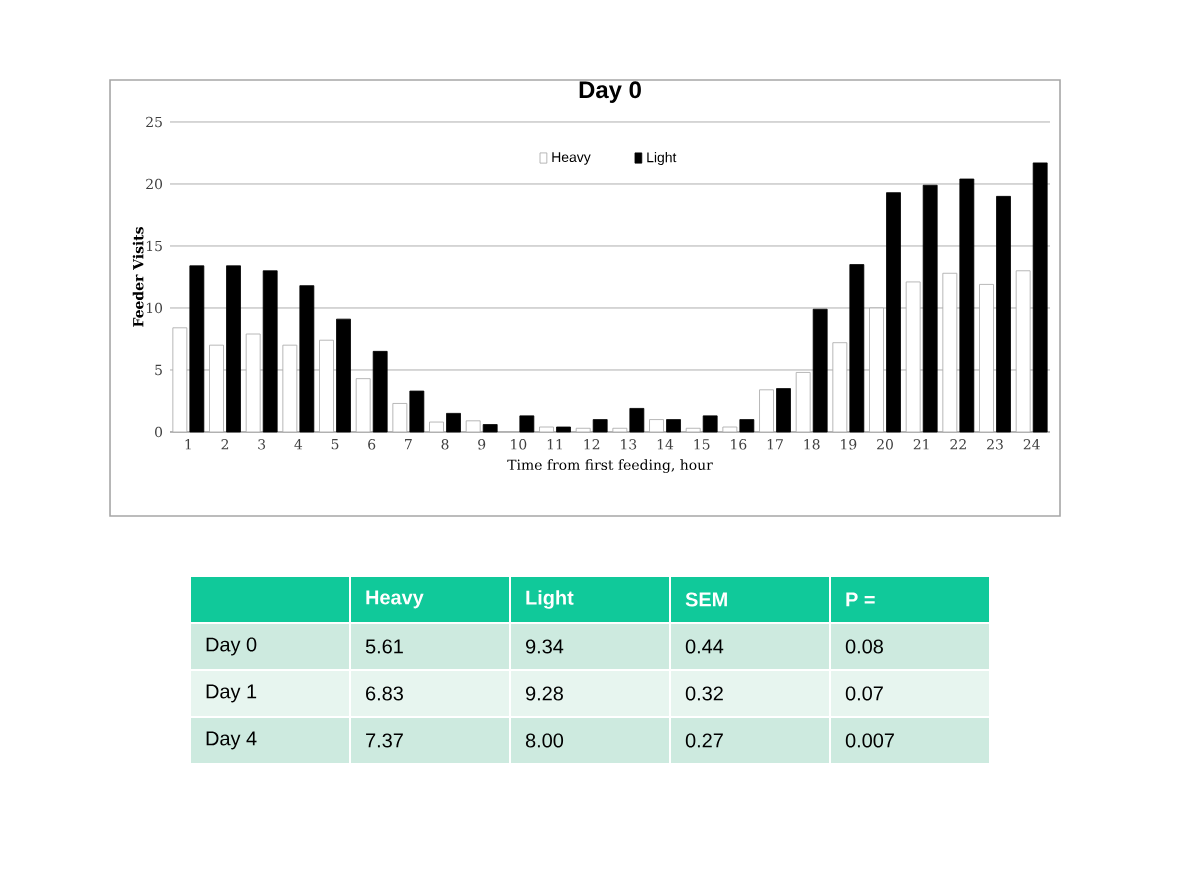  I want to click on text: 6.83, so click(384, 693).